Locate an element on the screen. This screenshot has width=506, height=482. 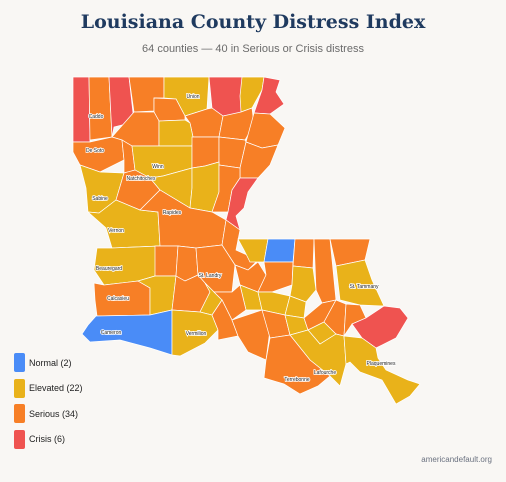
county-cameron is located at coordinates (127, 332).